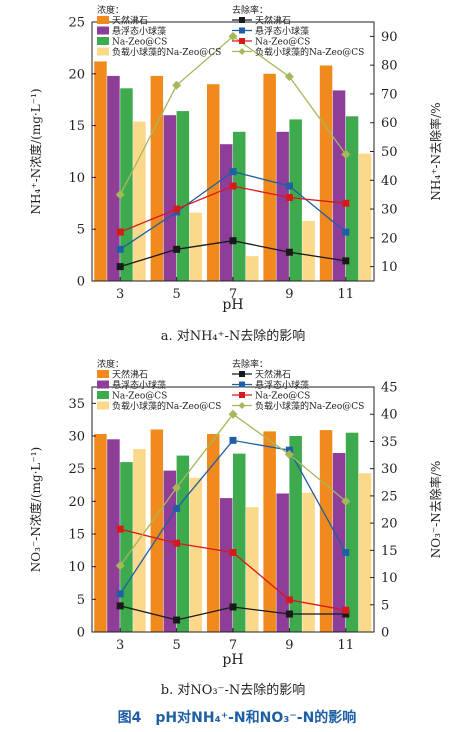 This screenshot has width=474, height=732. What do you see at coordinates (435, 509) in the screenshot?
I see `y-right-axis-title: NO₃⁻-N去除率/%` at bounding box center [435, 509].